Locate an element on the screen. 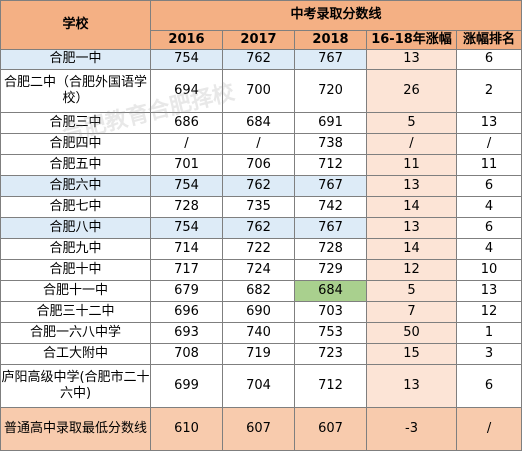 This screenshot has width=522, height=465. table-row: 合肥六中 754 762 767 13 6 is located at coordinates (261, 186).